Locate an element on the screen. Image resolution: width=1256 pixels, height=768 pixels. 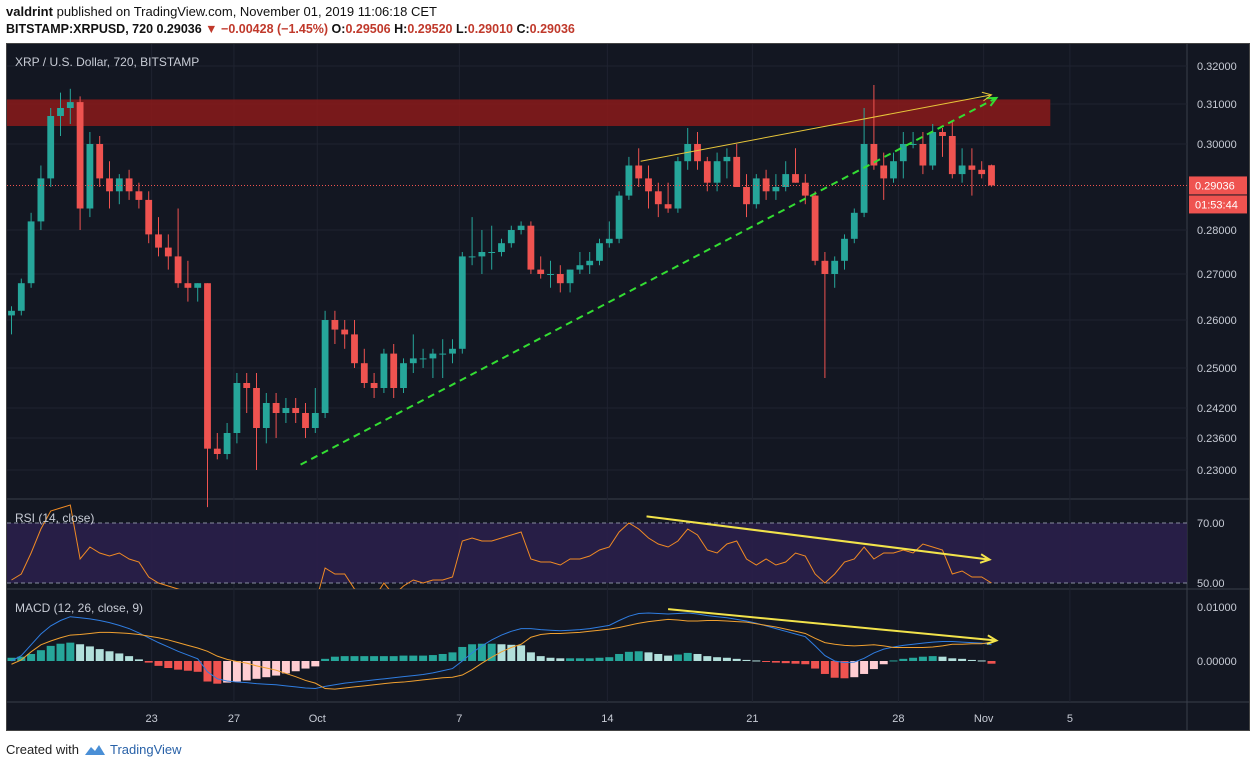
price-tick-label: 0.27000 is located at coordinates (1217, 275).